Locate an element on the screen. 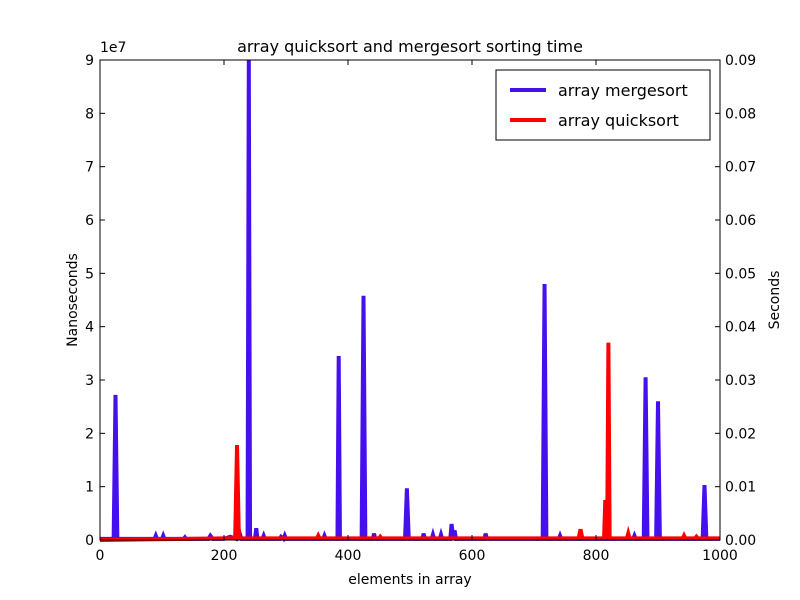 This screenshot has height=600, width=800. y-tick-label: 0 is located at coordinates (89, 541).